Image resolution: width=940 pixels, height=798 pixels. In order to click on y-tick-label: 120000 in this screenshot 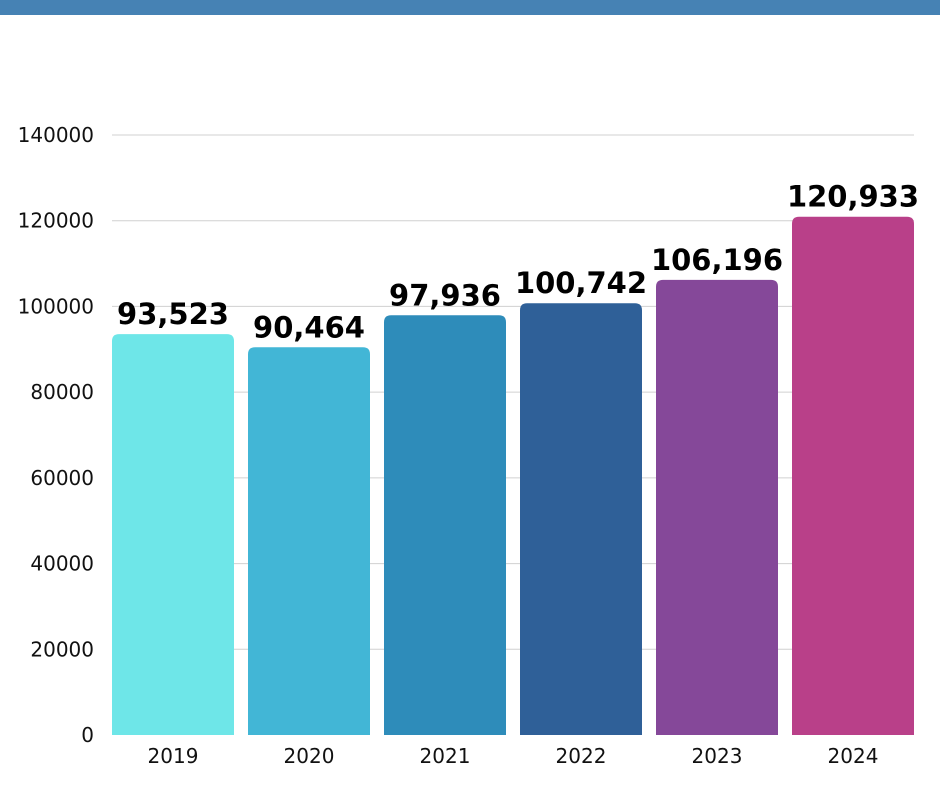, I will do `click(56, 221)`.